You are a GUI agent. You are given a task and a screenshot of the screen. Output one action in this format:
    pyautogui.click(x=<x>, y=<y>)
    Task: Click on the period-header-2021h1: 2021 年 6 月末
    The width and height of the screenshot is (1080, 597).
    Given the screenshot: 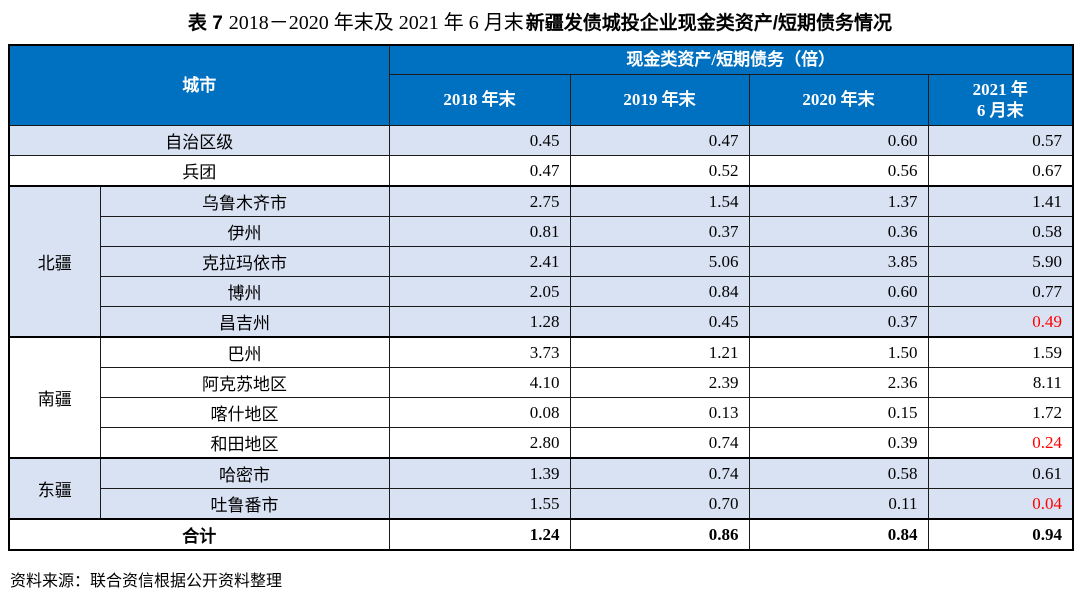 What is the action you would take?
    pyautogui.click(x=1000, y=100)
    